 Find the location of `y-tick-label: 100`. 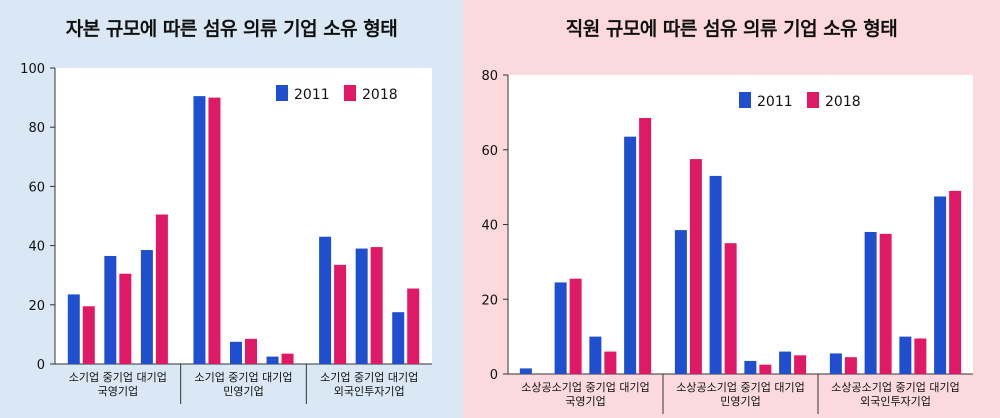

y-tick-label: 100 is located at coordinates (32, 69).